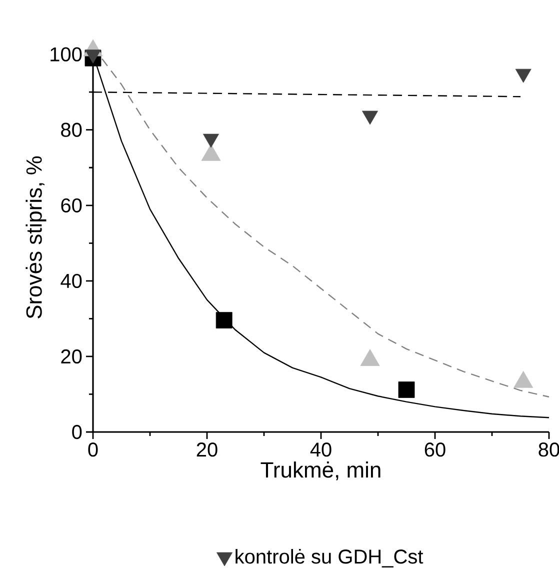 The height and width of the screenshot is (583, 559). I want to click on x-tick-label: 20, so click(207, 449).